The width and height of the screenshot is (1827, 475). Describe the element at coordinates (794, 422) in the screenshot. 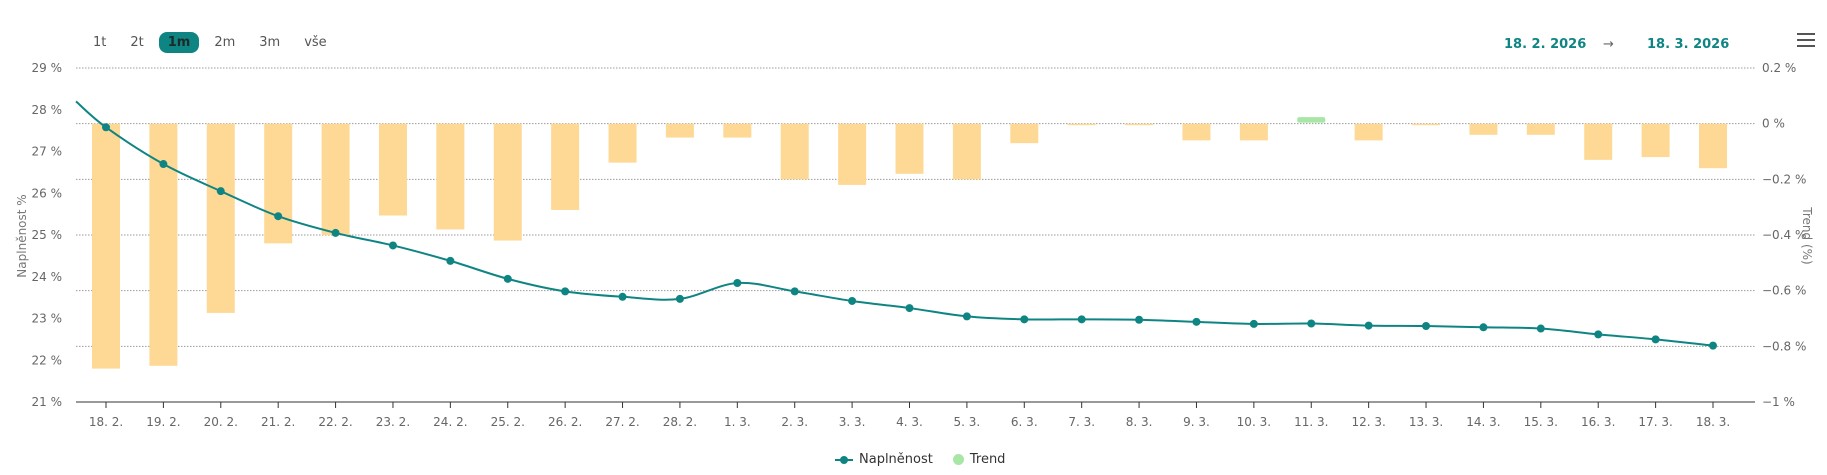

I see `x-tick-label: 2. 3.` at that location.